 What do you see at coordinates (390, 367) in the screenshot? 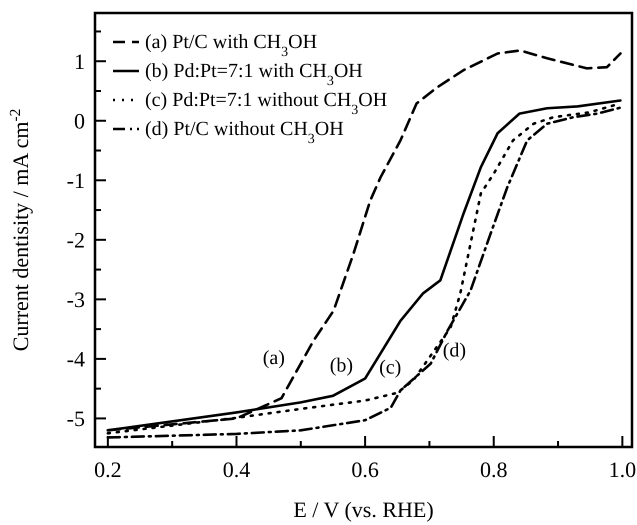
I see `annotation: (c)` at bounding box center [390, 367].